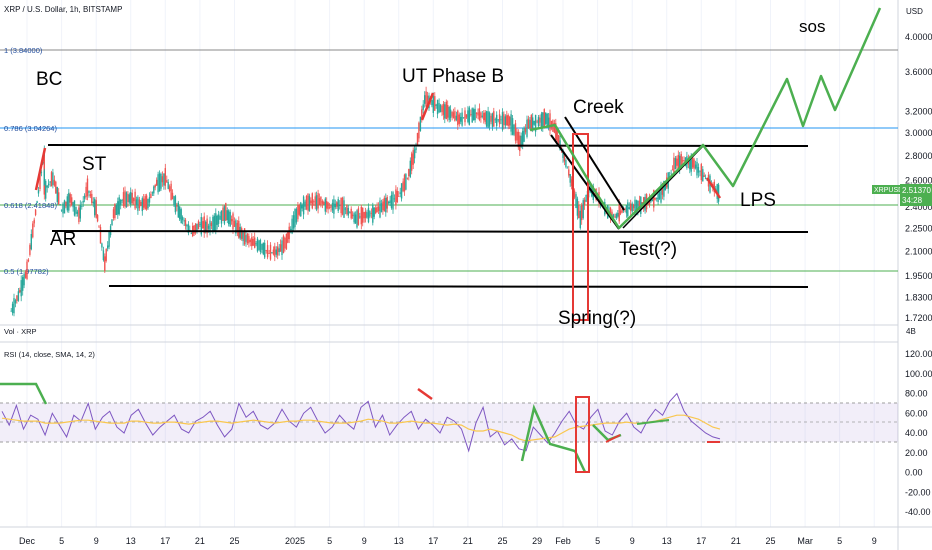 The image size is (932, 550). What do you see at coordinates (361, 422) in the screenshot?
I see `rsi-series` at bounding box center [361, 422].